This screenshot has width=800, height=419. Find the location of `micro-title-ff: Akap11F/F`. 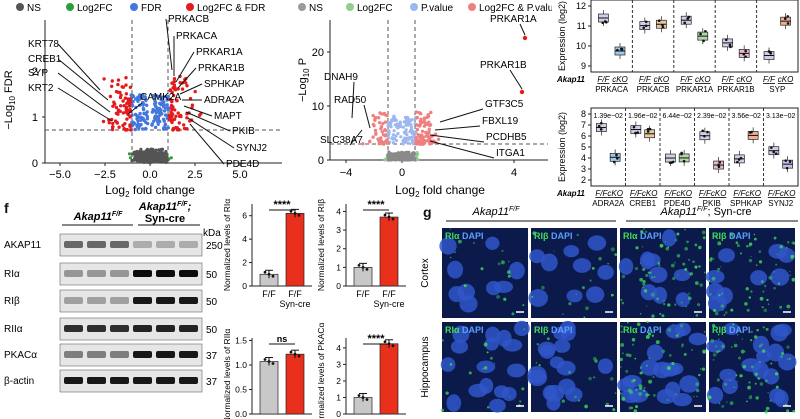

micro-title-ff: Akap11F/F is located at coordinates (496, 212).